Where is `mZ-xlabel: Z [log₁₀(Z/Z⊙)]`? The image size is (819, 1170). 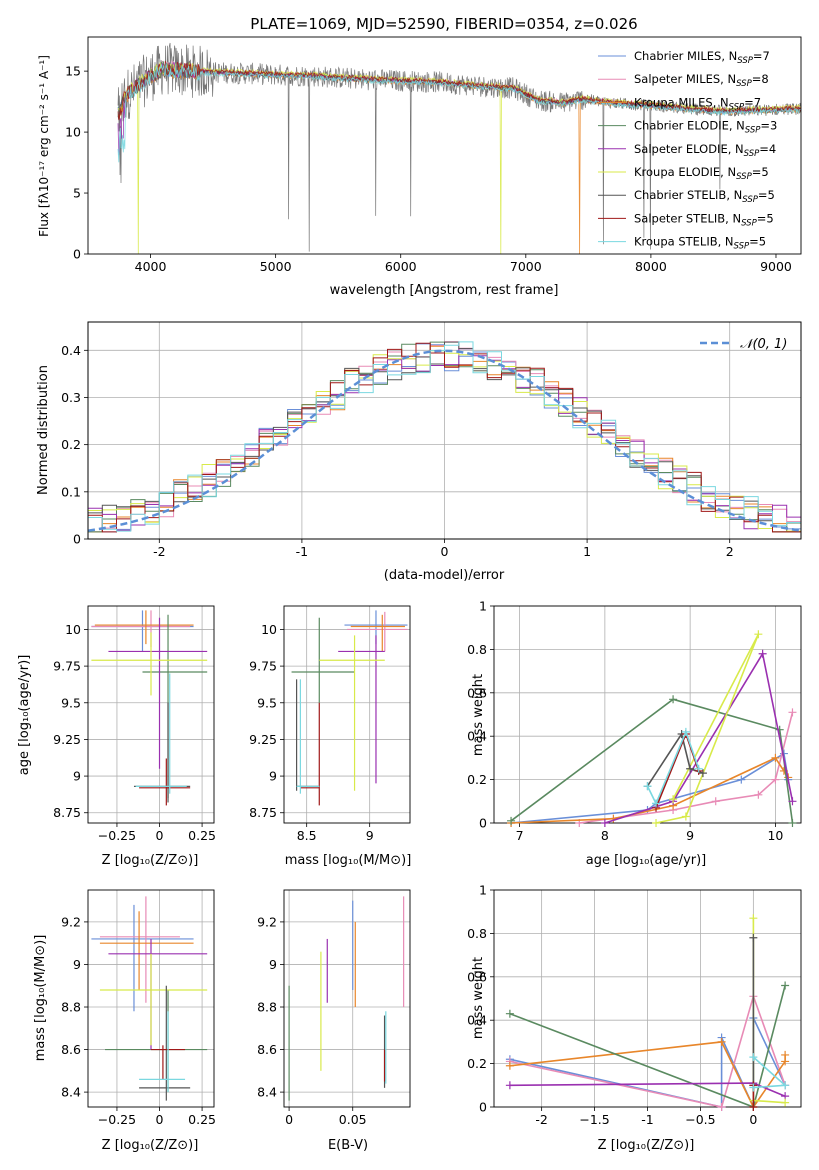
mZ-xlabel: Z [log₁₀(Z/Z⊙)] is located at coordinates (150, 1145).